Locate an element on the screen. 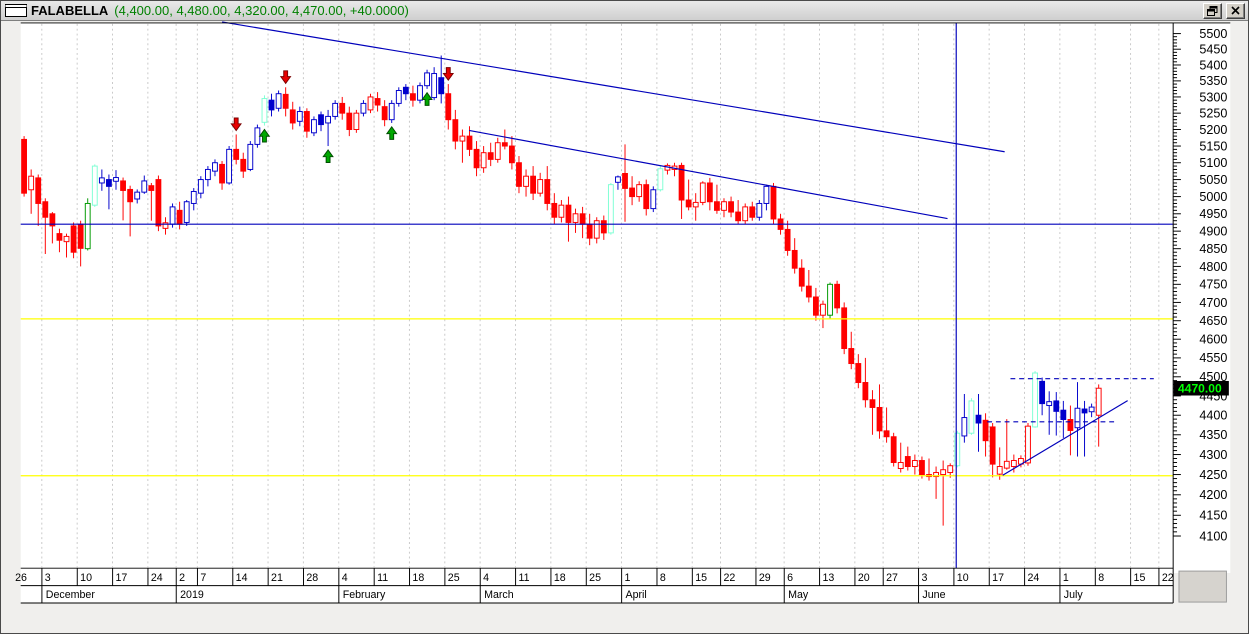  price-axis-label: 4200 is located at coordinates (1213, 495).